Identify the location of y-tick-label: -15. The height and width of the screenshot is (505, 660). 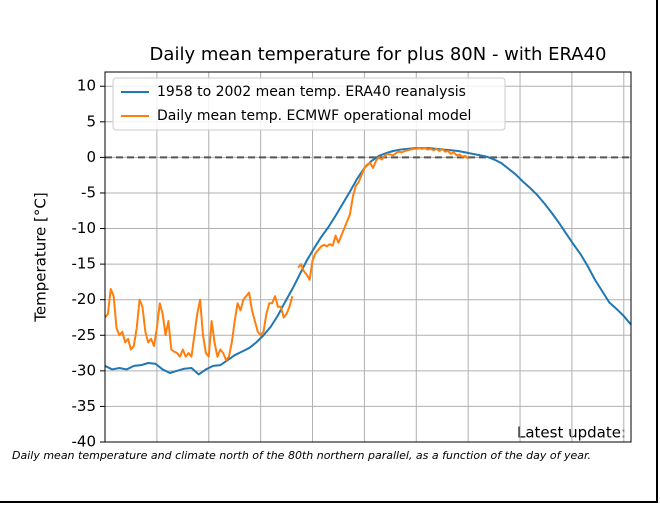
(84, 264).